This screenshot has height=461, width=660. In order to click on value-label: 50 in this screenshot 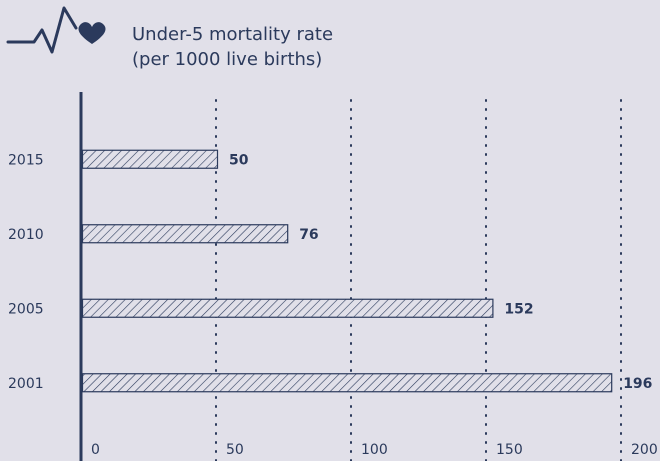, I will do `click(239, 160)`.